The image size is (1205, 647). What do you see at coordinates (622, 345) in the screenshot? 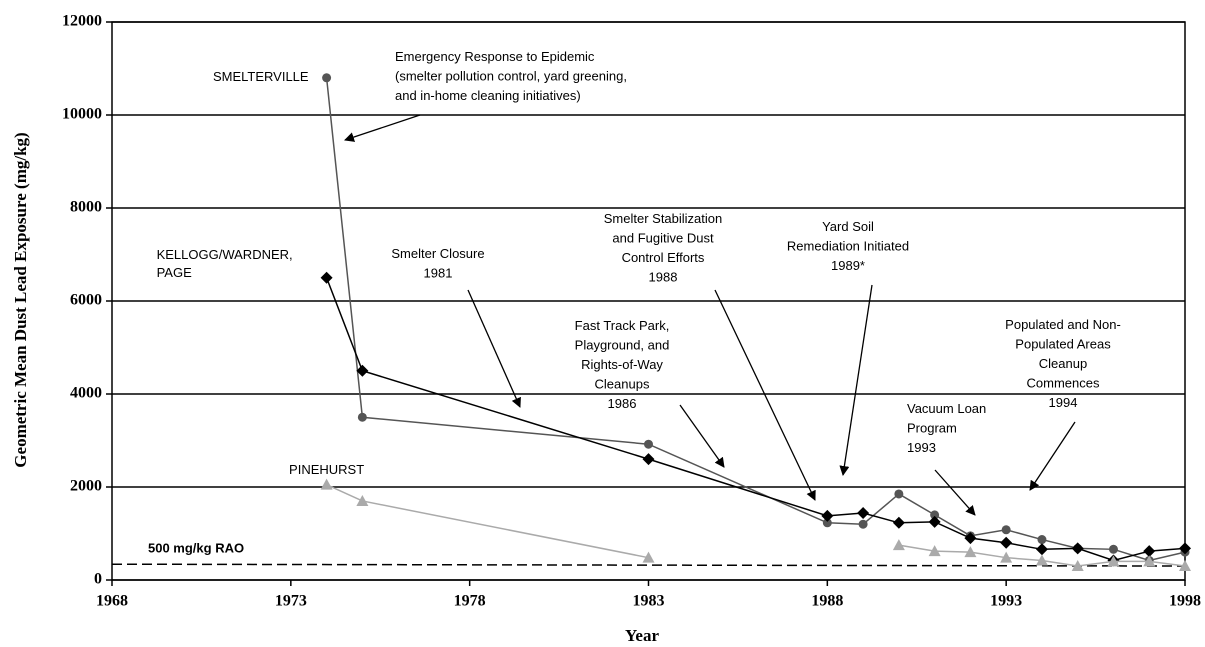
I see `annotation-line: Playground, and` at bounding box center [622, 345].